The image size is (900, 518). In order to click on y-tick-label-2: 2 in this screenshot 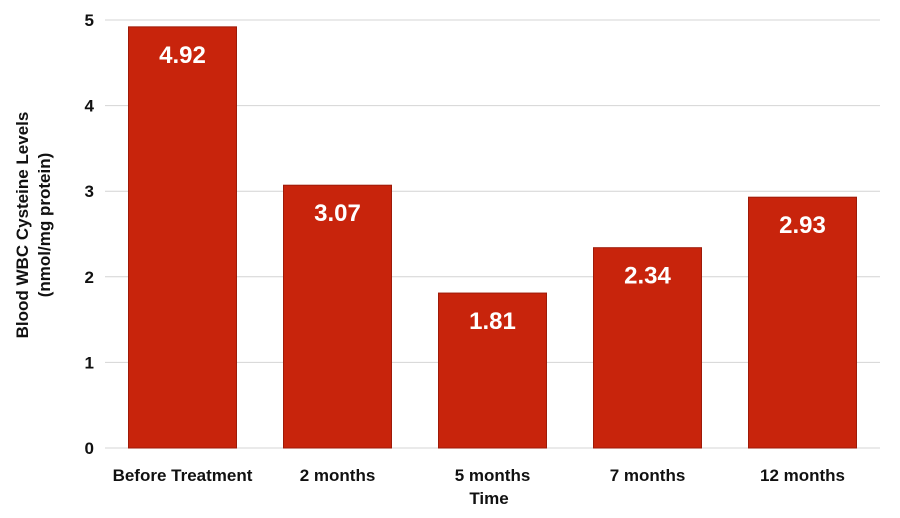, I will do `click(89, 277)`.